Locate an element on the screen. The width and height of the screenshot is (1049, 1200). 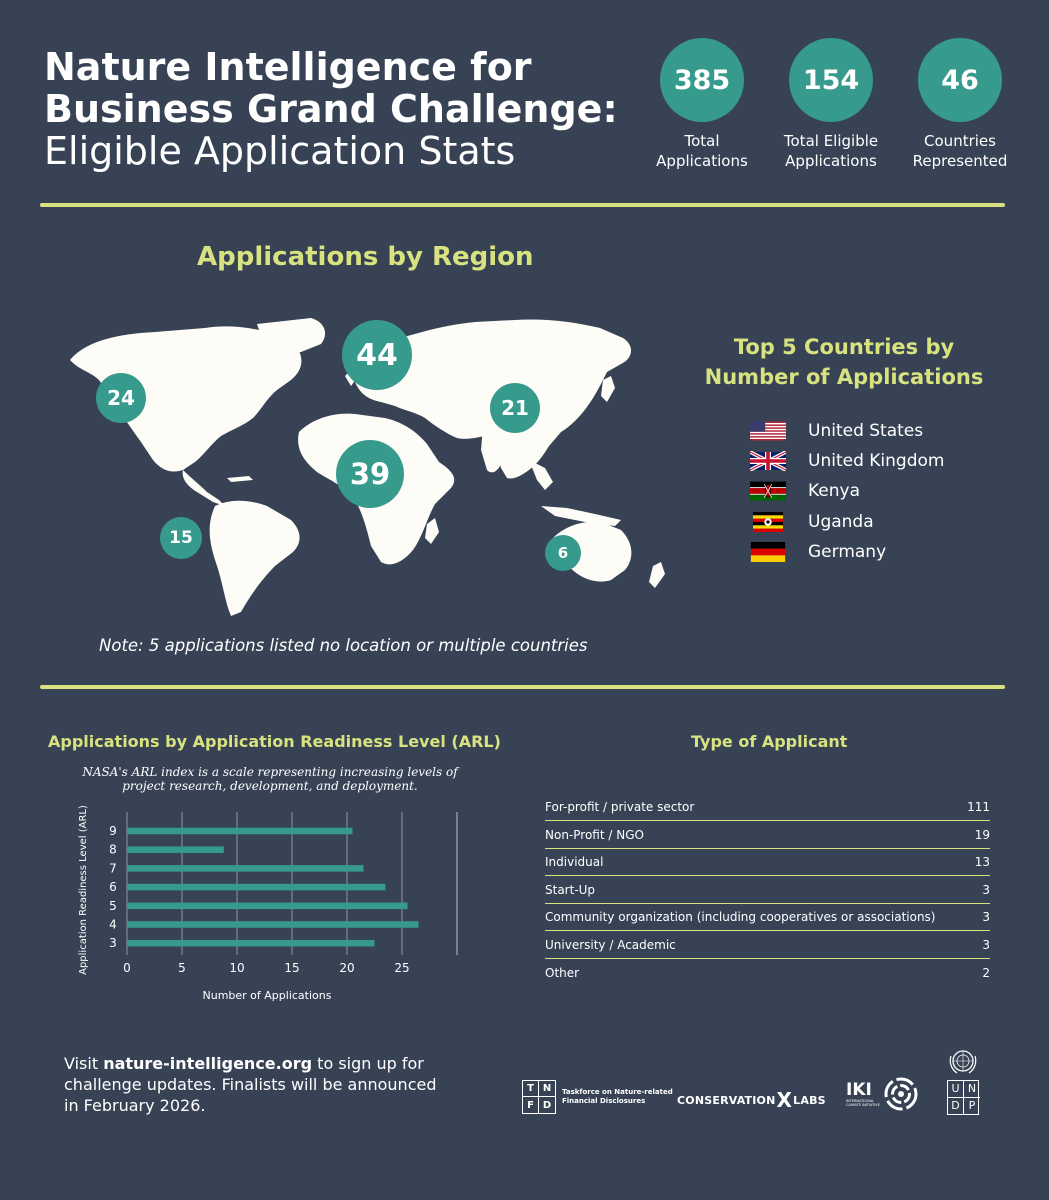
region-section-title: Applications by Region is located at coordinates (365, 257).